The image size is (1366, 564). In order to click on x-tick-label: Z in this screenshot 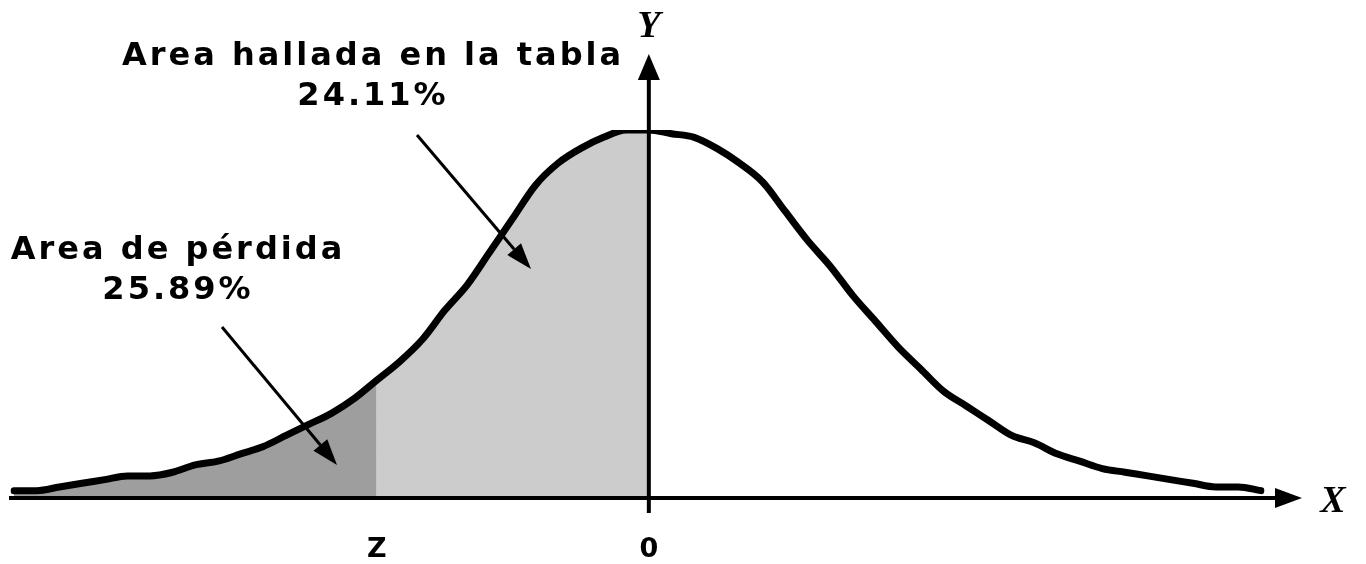, I will do `click(376, 548)`.